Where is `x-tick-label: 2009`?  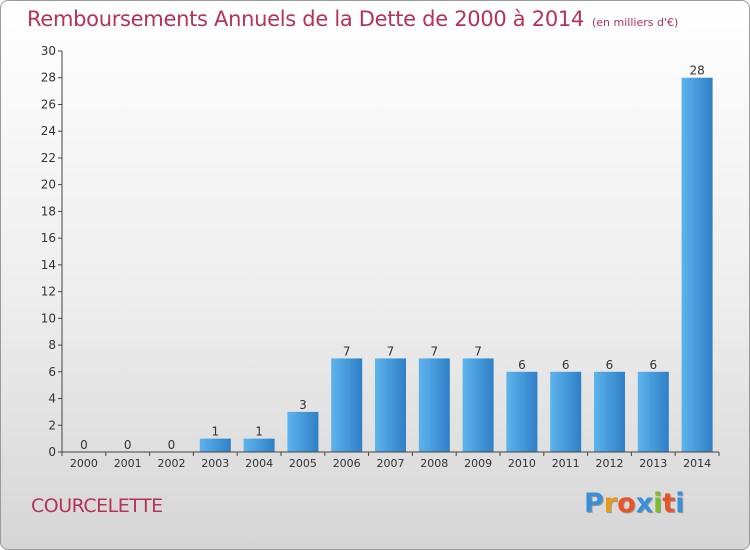
x-tick-label: 2009 is located at coordinates (478, 463).